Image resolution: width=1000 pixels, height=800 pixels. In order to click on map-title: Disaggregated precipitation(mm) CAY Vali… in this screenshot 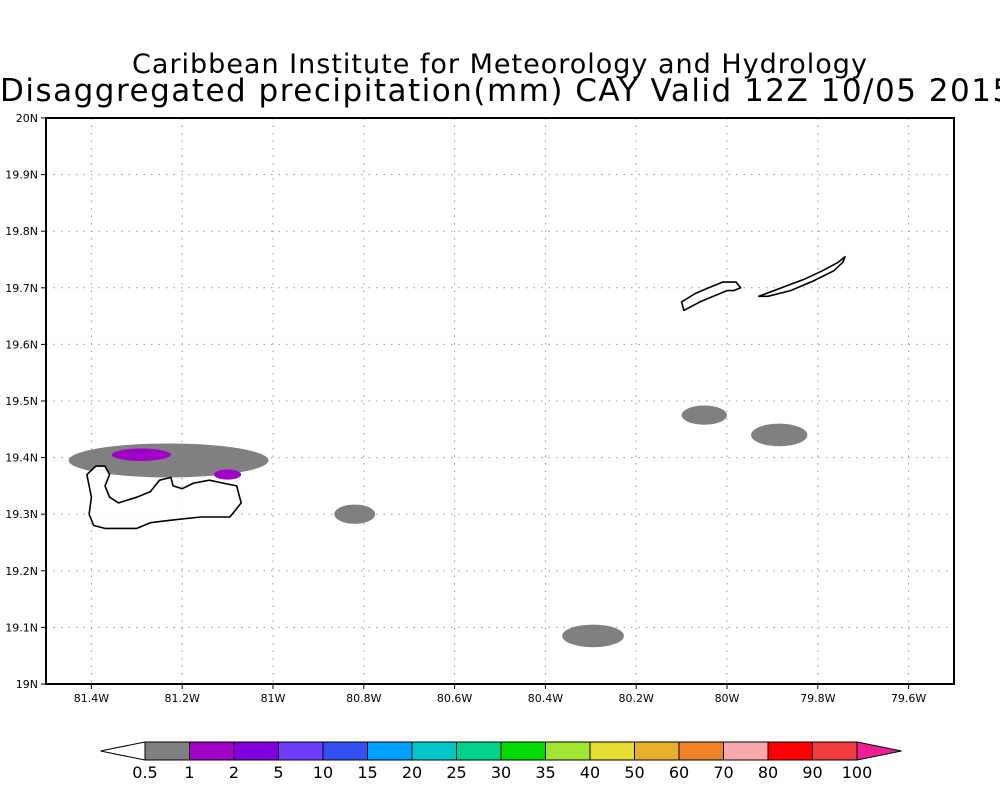, I will do `click(500, 91)`.